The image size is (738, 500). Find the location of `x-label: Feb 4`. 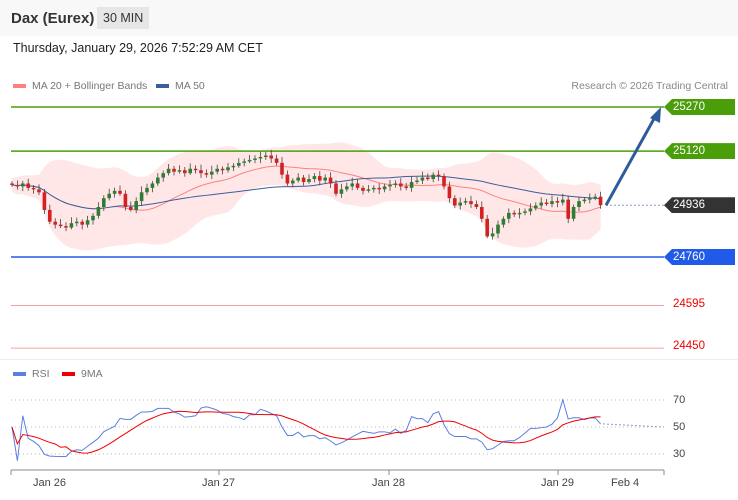

x-label: Feb 4 is located at coordinates (625, 483).